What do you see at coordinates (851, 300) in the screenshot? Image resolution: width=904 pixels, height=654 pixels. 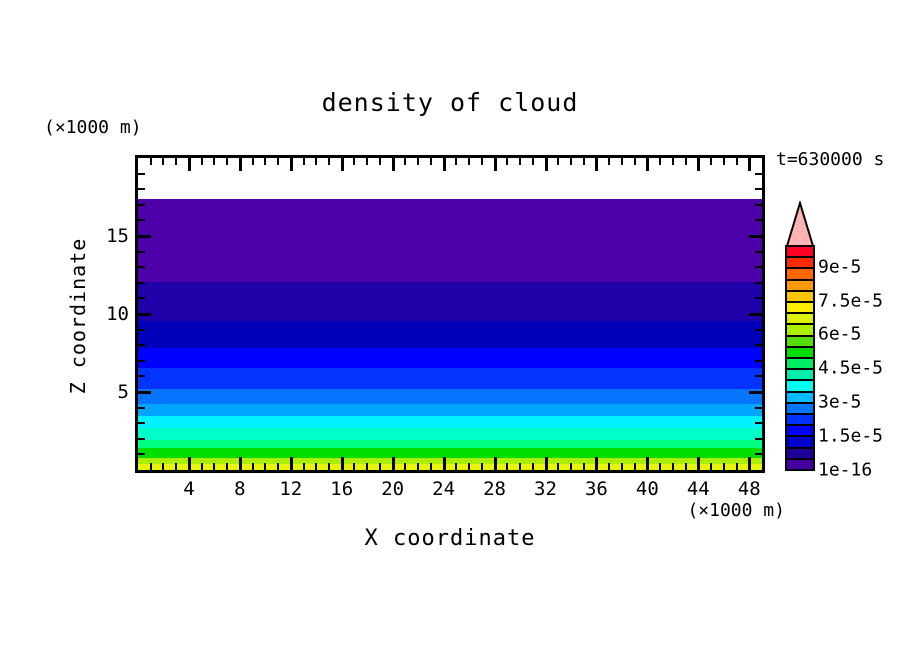 I see `colorbar-label: 7.5e-5` at bounding box center [851, 300].